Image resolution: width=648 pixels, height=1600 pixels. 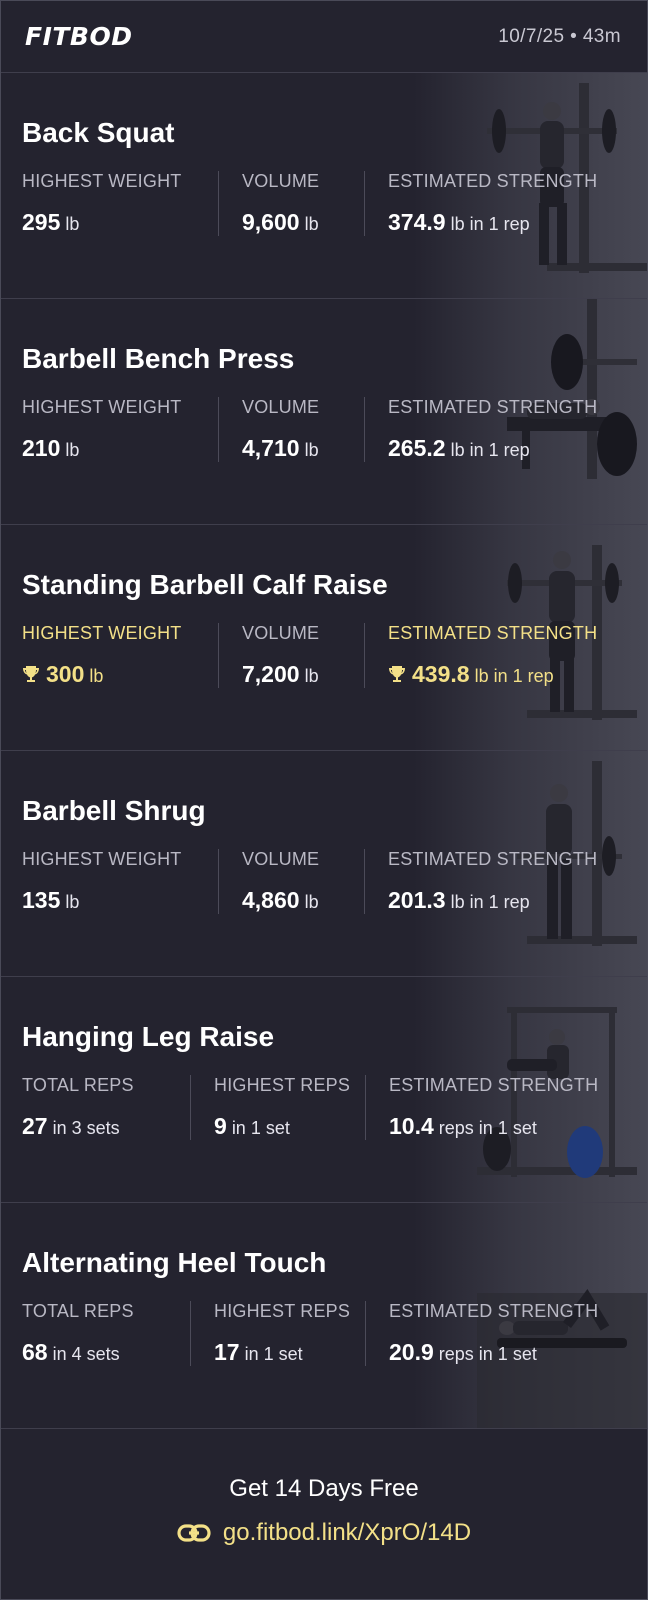 I want to click on exercise-name: Hanging Leg Raise, so click(x=148, y=1036).